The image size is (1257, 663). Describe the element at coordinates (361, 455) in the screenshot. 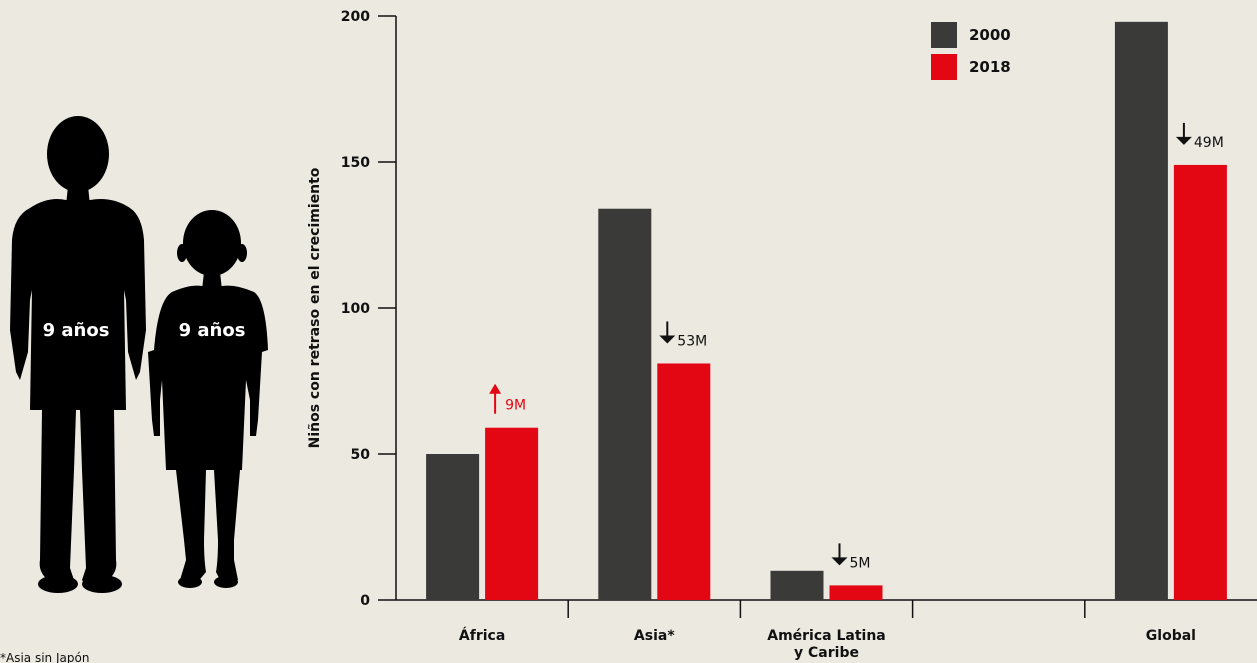

I see `y-tick-label: 50` at that location.